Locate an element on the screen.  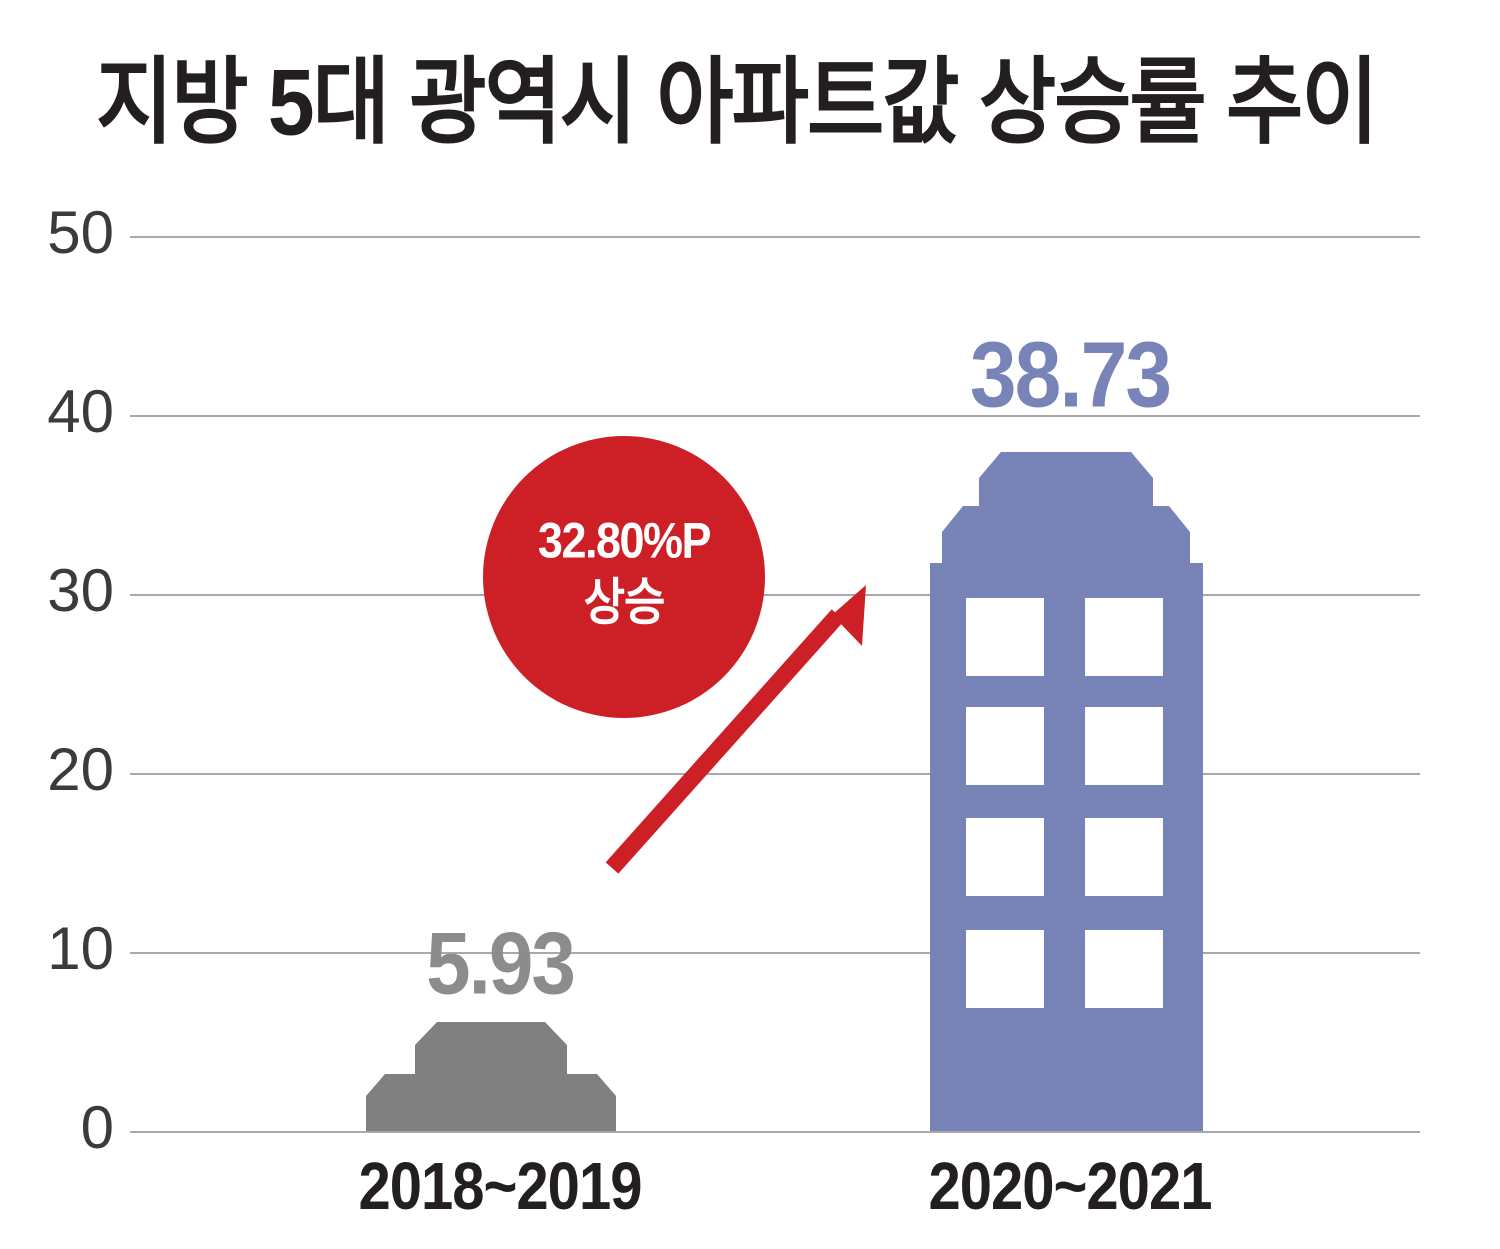
callout-value: 32.80%P is located at coordinates (624, 540).